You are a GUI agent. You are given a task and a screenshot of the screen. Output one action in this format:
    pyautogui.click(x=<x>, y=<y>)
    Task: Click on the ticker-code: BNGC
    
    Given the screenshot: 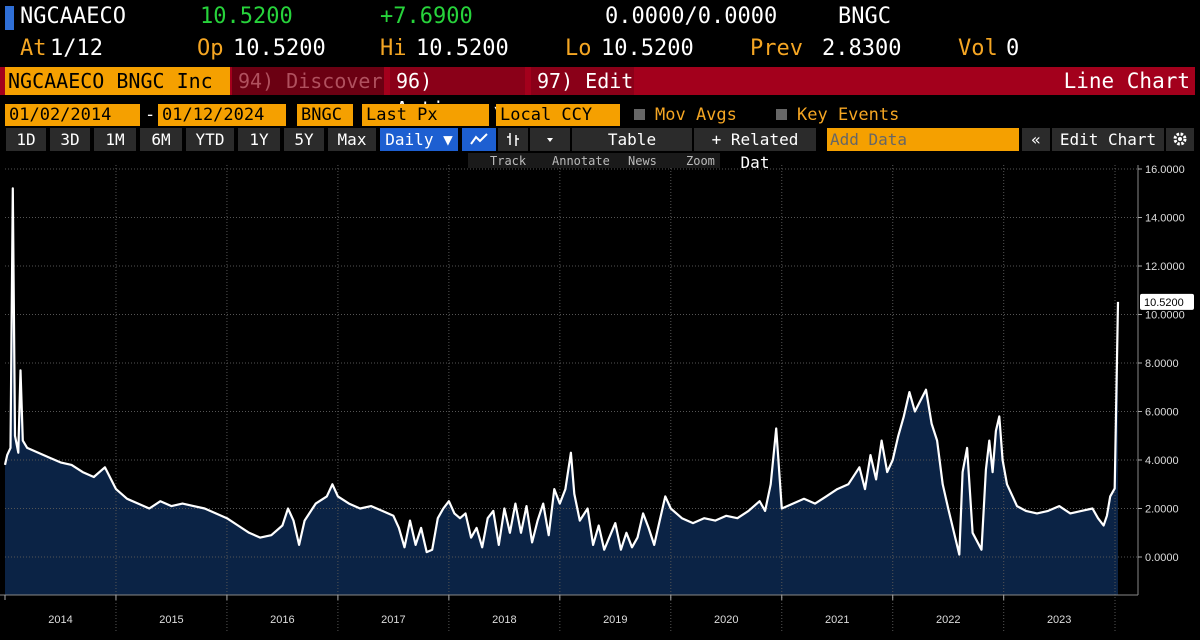 What is the action you would take?
    pyautogui.click(x=864, y=16)
    